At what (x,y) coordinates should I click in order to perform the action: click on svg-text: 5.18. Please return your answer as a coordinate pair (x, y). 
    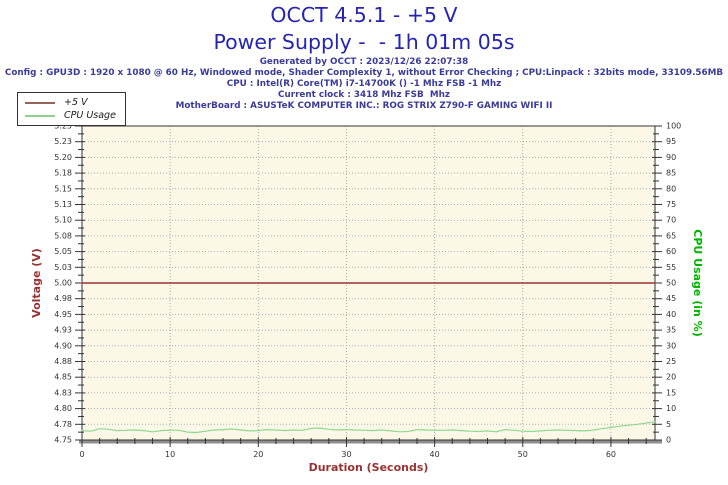
    Looking at the image, I should click on (63, 173).